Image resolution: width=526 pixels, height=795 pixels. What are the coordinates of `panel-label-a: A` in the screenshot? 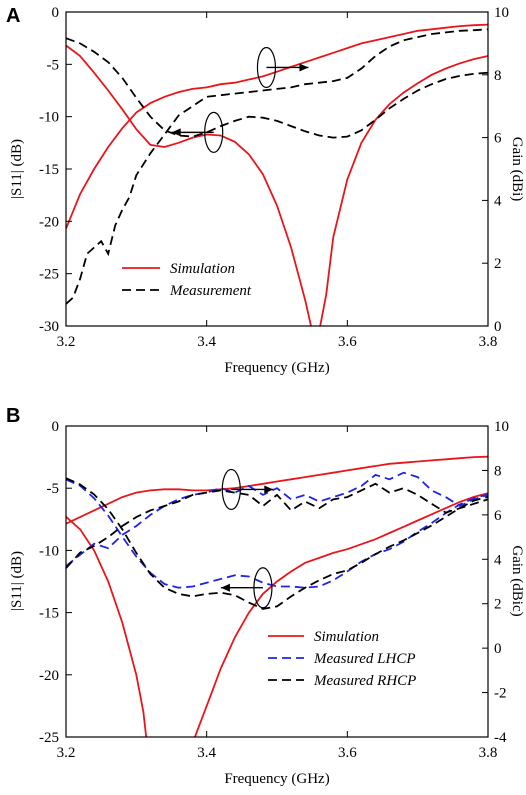 It's located at (13, 16).